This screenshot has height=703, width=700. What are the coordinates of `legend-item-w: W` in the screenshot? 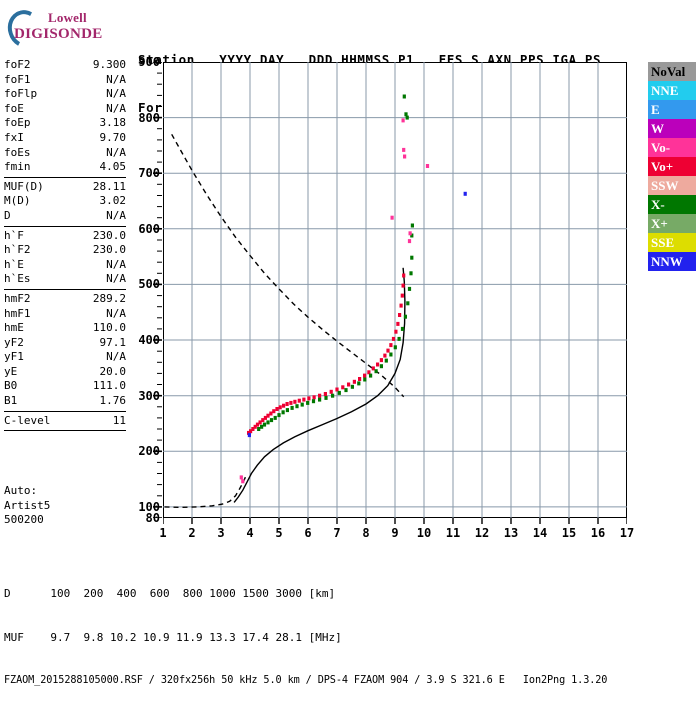 It's located at (672, 128).